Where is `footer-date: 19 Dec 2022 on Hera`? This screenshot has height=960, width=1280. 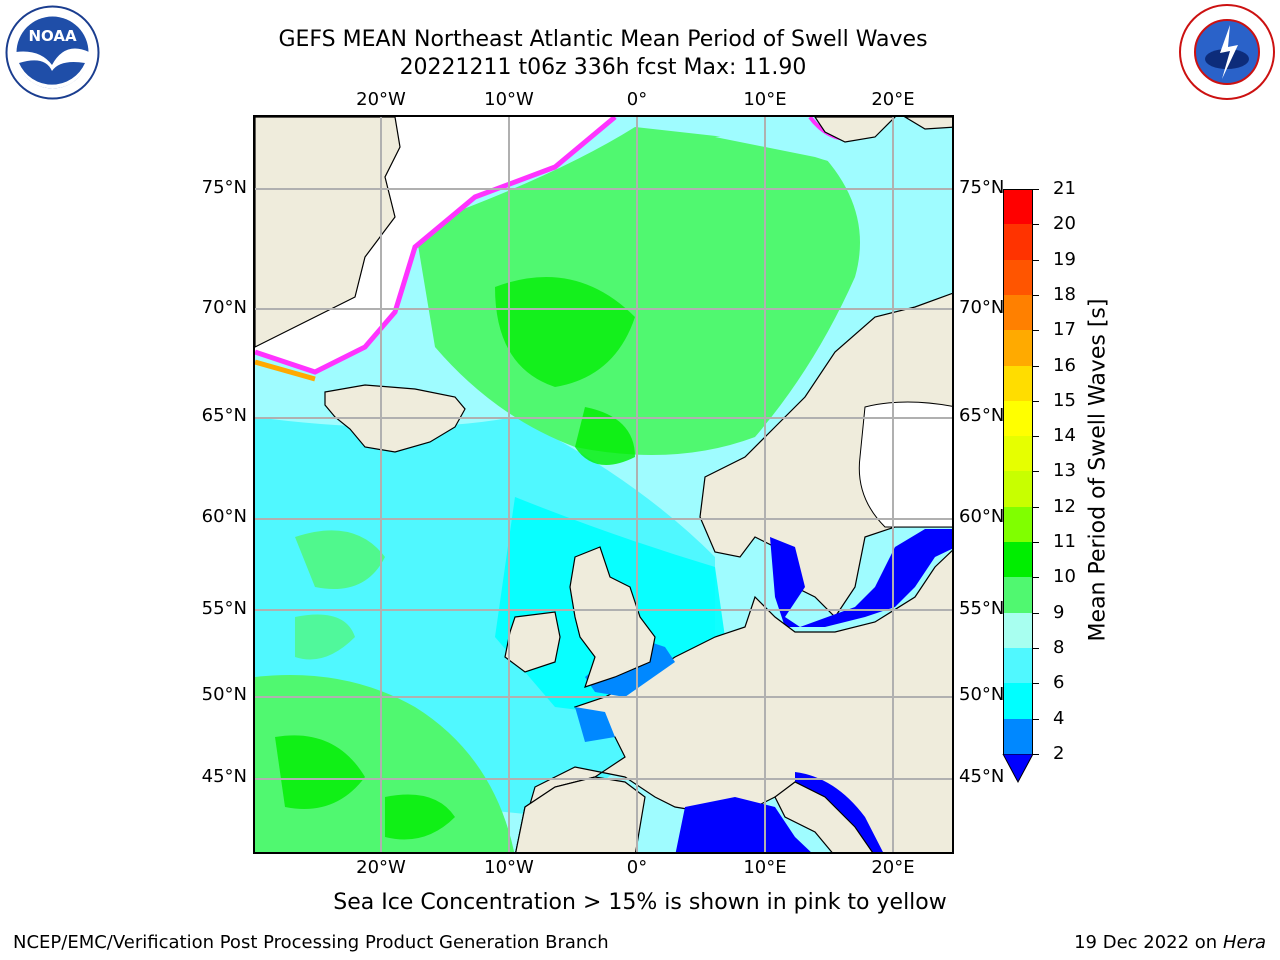 footer-date: 19 Dec 2022 on Hera is located at coordinates (1170, 942).